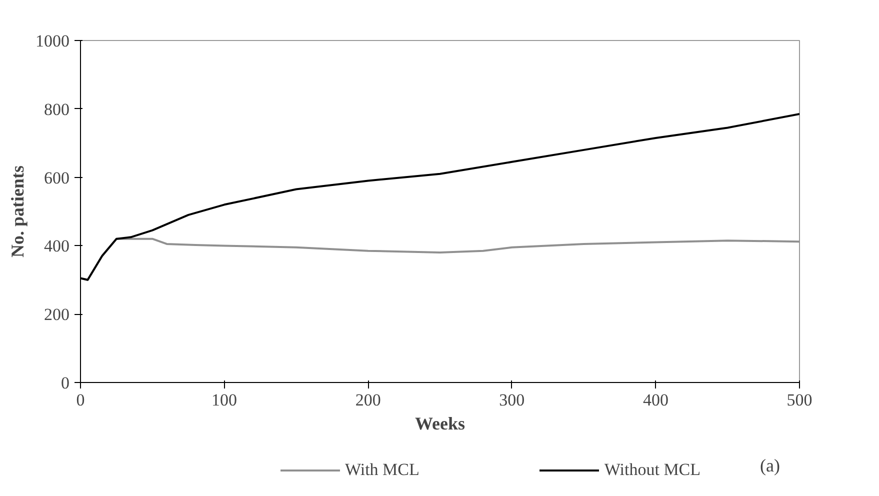 Image resolution: width=879 pixels, height=496 pixels. Describe the element at coordinates (57, 314) in the screenshot. I see `y-tick-label: 200` at that location.